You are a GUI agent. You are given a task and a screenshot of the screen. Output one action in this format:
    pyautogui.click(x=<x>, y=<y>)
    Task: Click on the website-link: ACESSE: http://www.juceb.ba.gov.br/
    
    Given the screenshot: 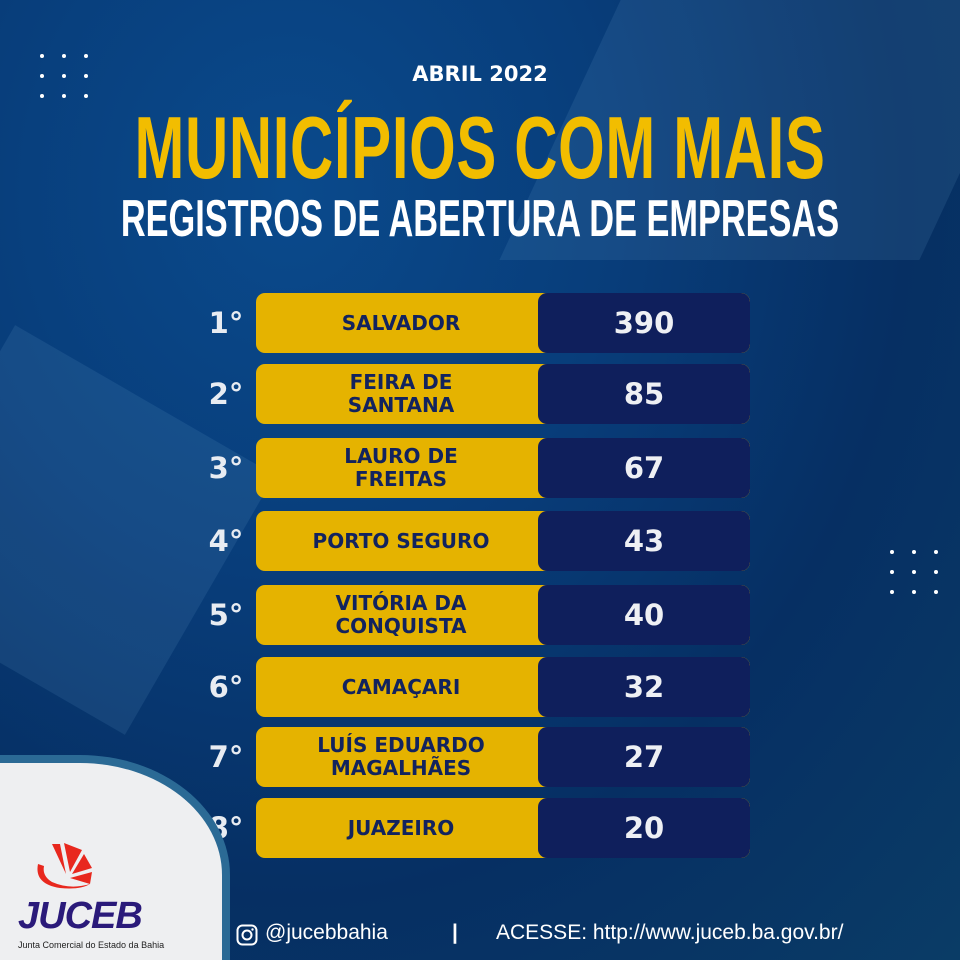 What is the action you would take?
    pyautogui.click(x=670, y=932)
    